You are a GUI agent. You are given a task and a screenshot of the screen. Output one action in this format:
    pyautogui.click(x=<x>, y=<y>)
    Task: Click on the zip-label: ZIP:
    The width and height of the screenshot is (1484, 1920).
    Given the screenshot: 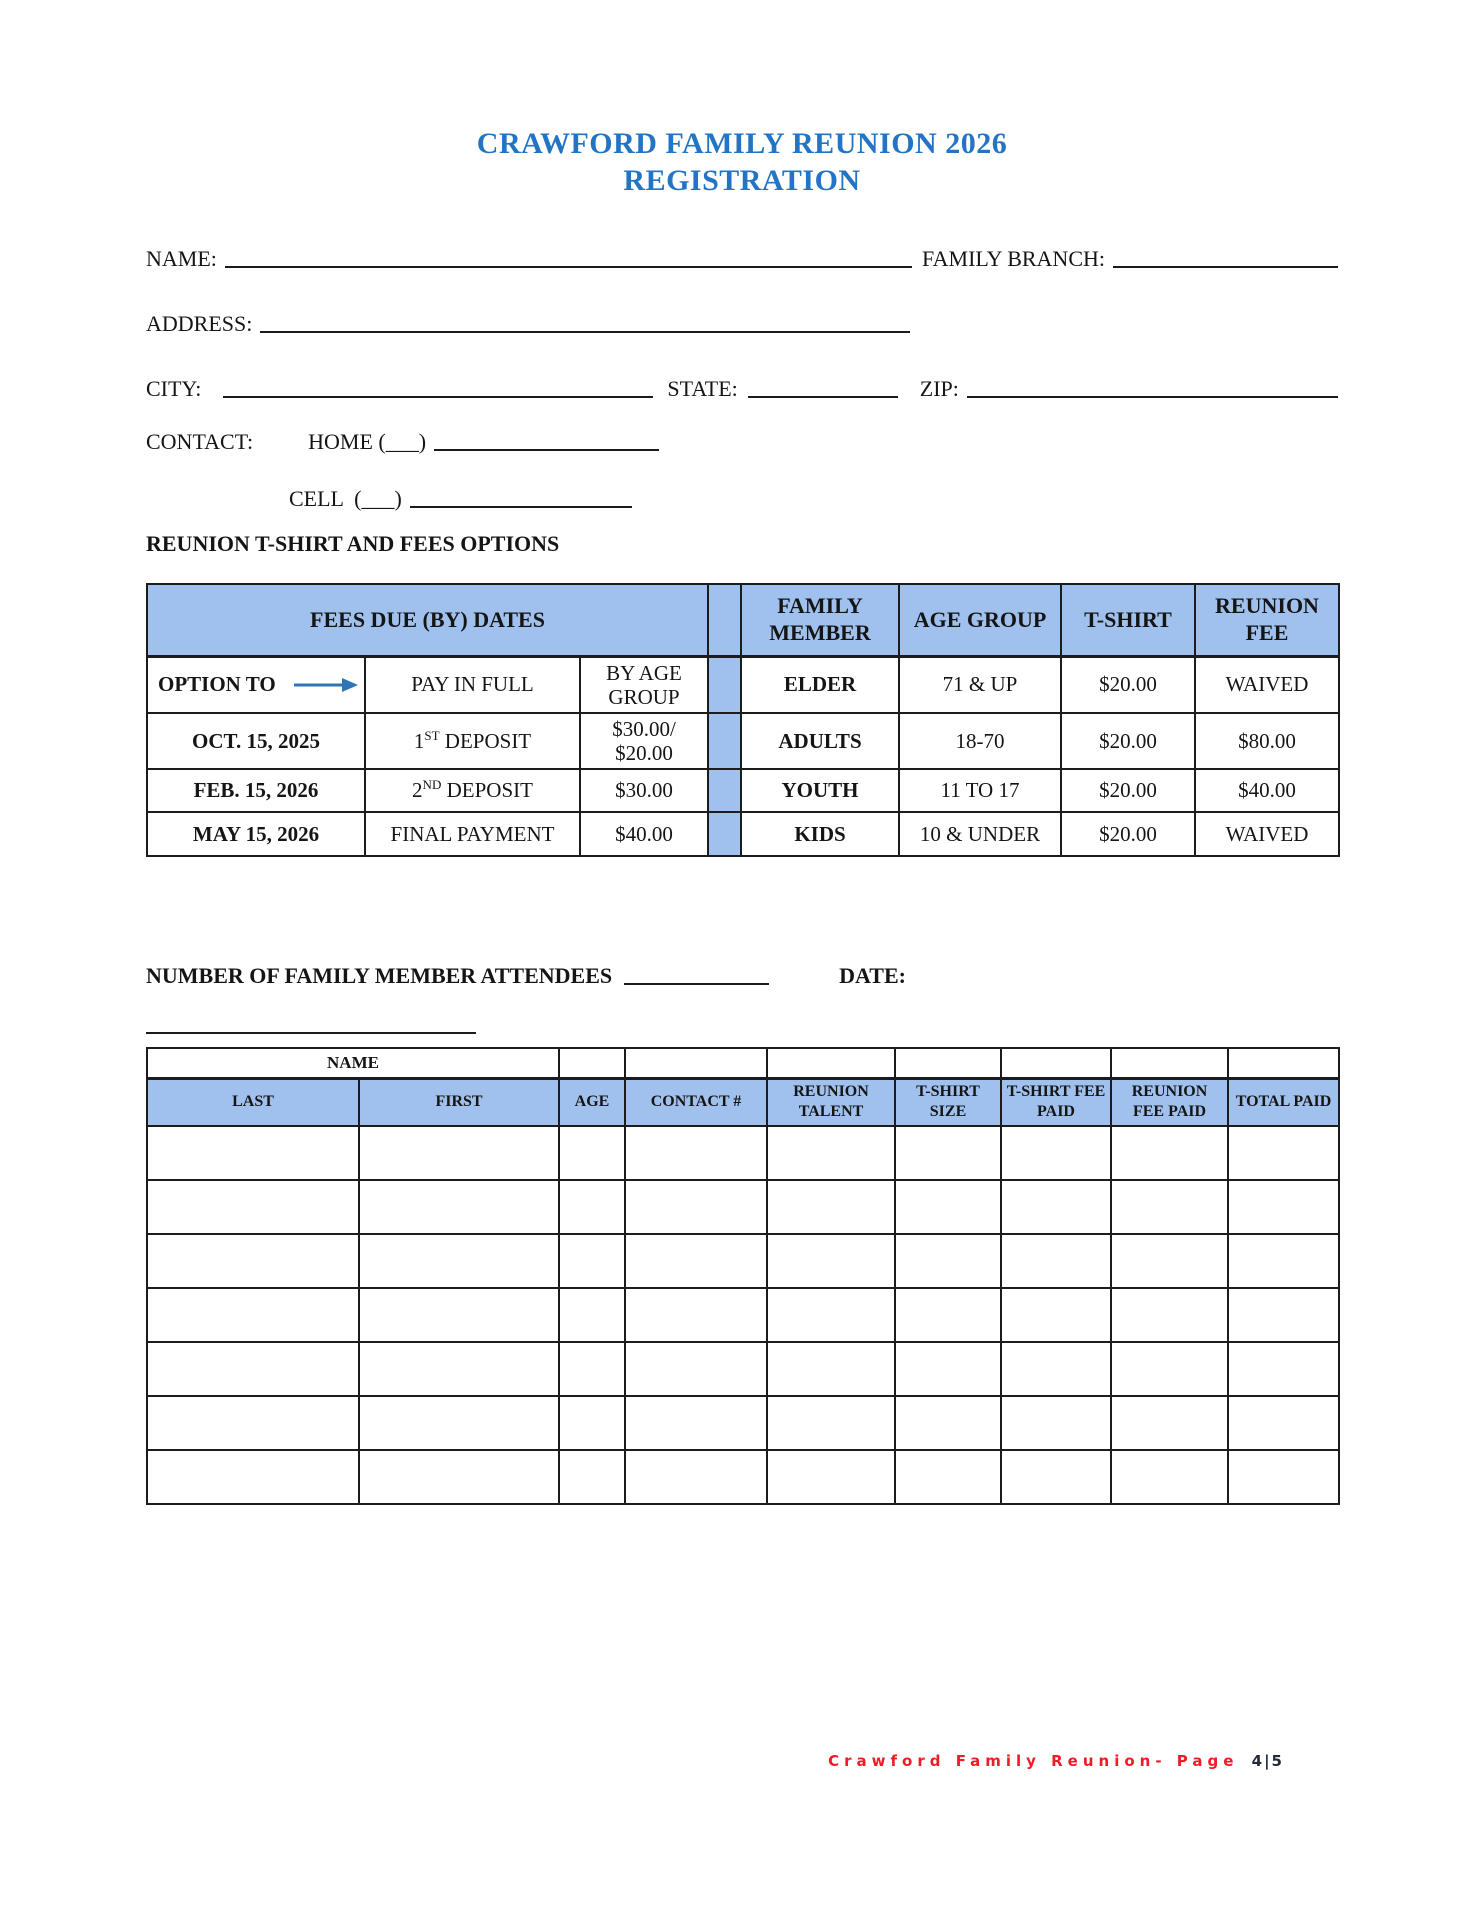 What is the action you would take?
    pyautogui.click(x=939, y=388)
    